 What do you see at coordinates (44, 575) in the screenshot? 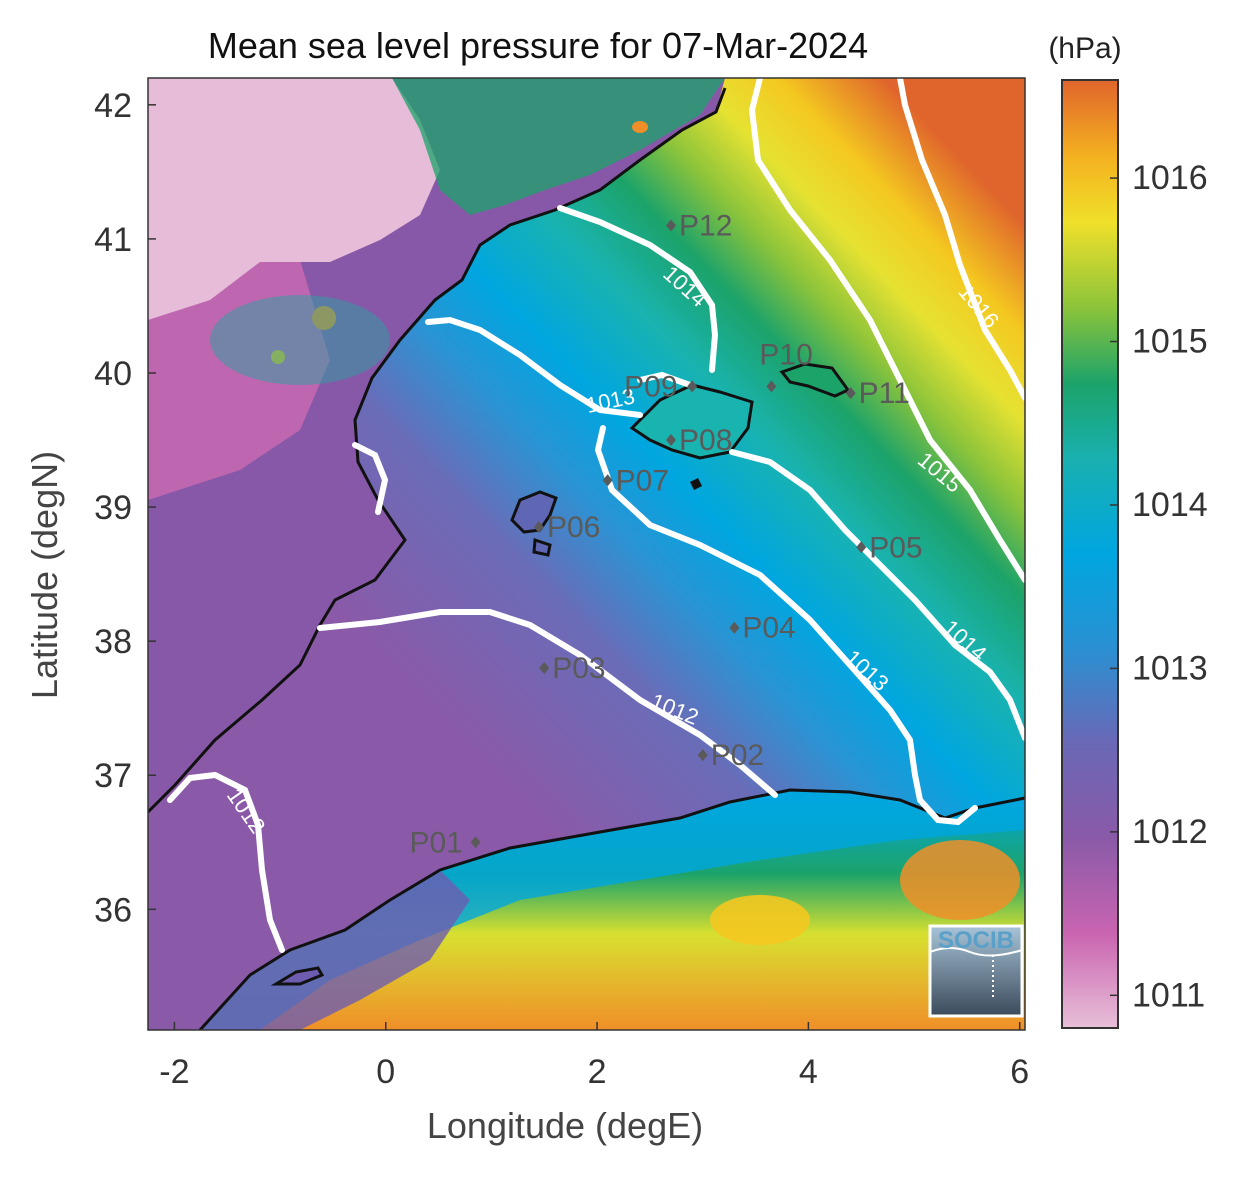
I see `y-axis-label: Latitude (degN)` at bounding box center [44, 575].